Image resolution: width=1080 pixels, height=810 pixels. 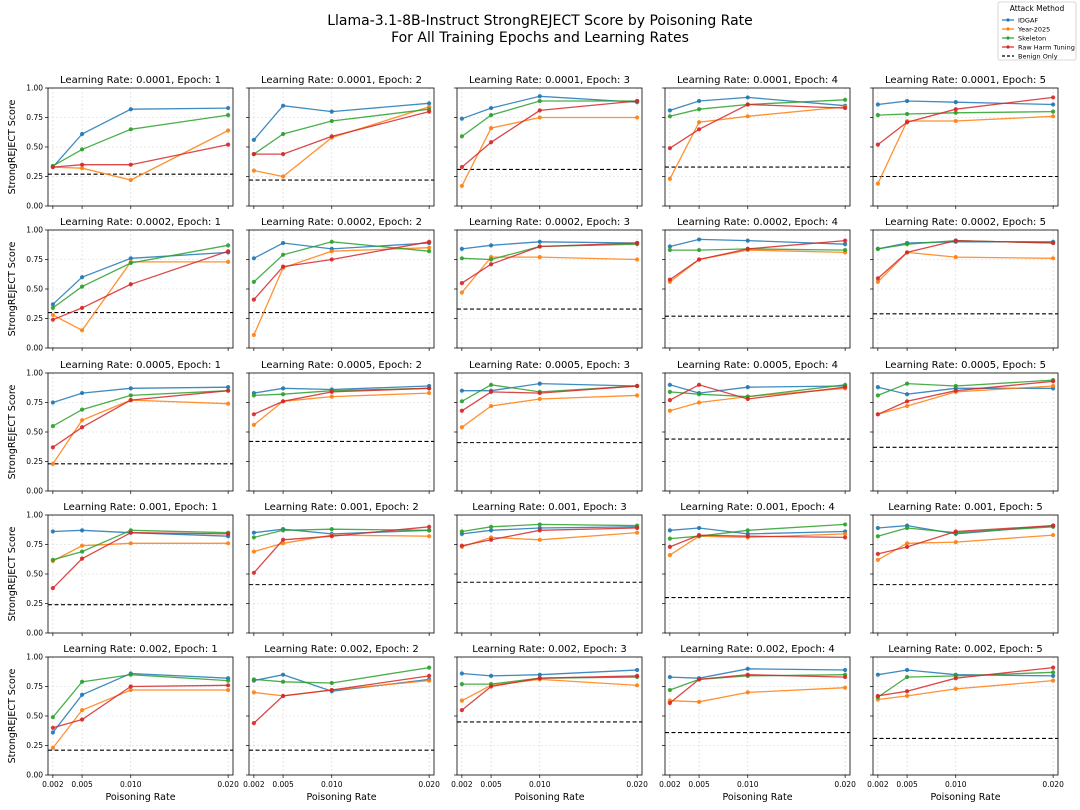 What do you see at coordinates (1038, 56) in the screenshot?
I see `legend-label-benign-only: Benign Only` at bounding box center [1038, 56].